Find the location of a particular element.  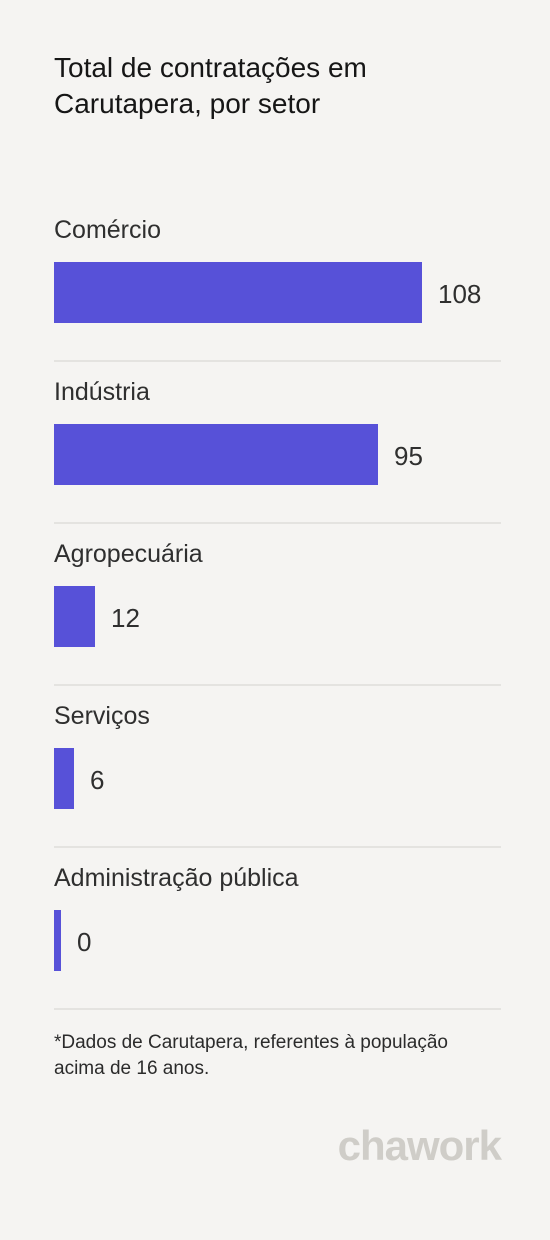

bar-row: Agropecuária 12 is located at coordinates (277, 605).